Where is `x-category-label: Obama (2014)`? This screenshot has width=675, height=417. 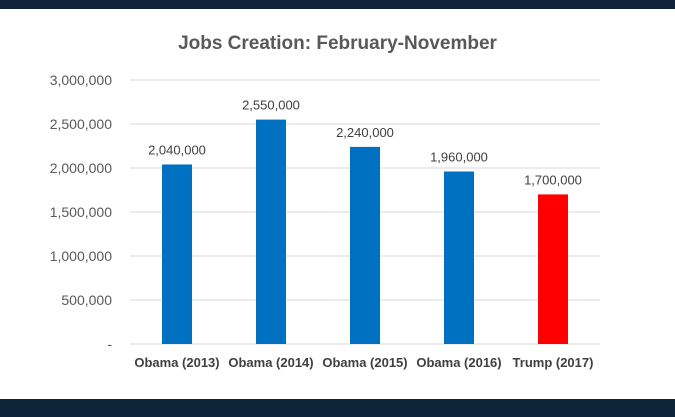
x-category-label: Obama (2014) is located at coordinates (270, 362).